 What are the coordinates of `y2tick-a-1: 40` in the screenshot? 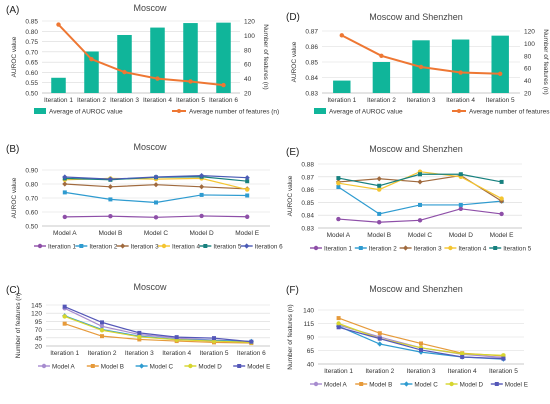 It's located at (248, 79).